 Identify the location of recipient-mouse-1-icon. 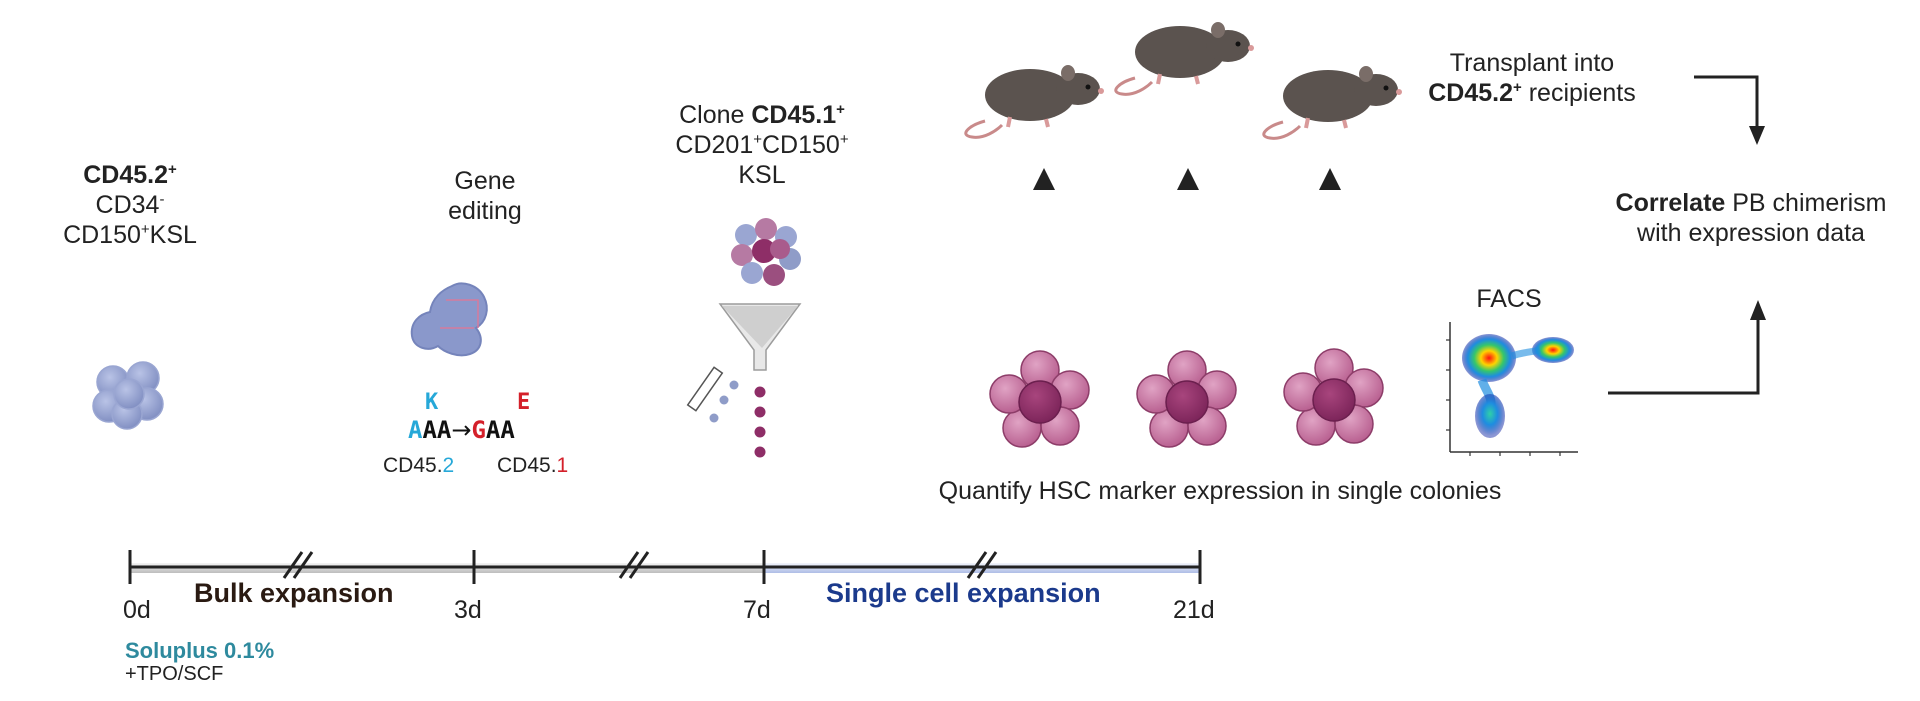
(1034, 102).